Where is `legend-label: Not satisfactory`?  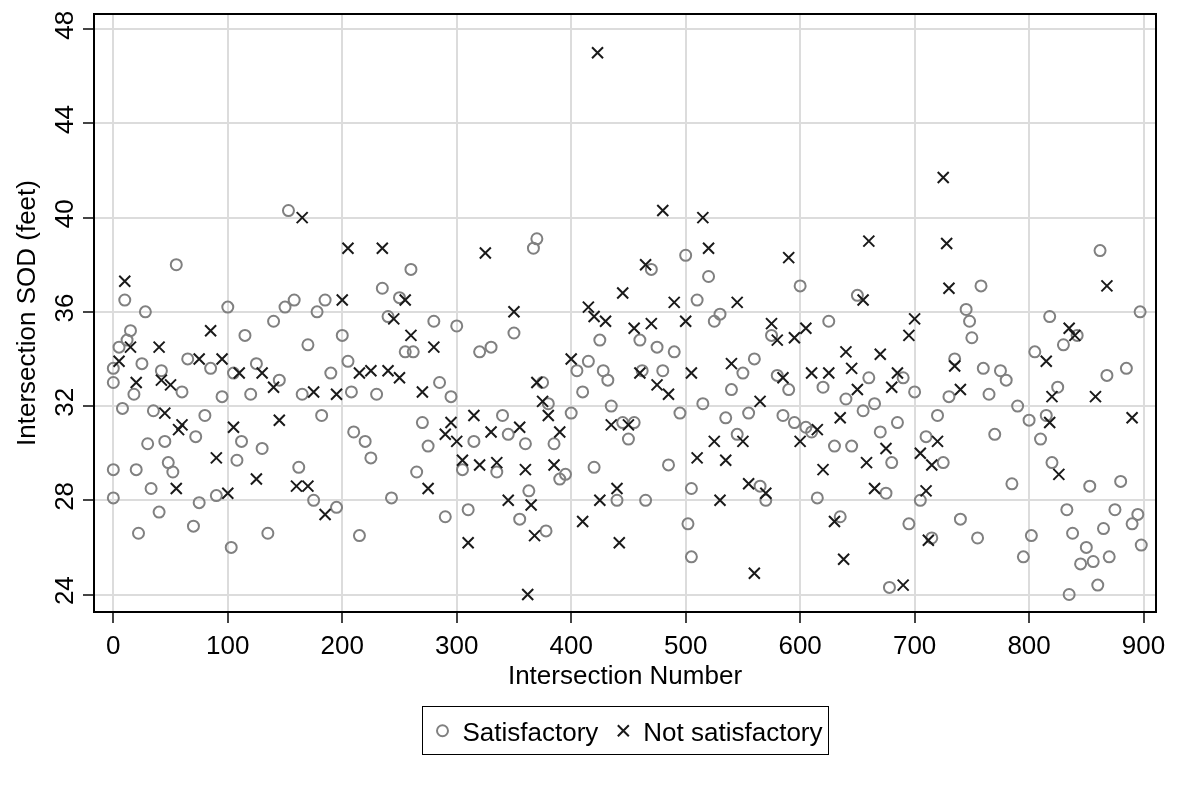
legend-label: Not satisfactory is located at coordinates (733, 731).